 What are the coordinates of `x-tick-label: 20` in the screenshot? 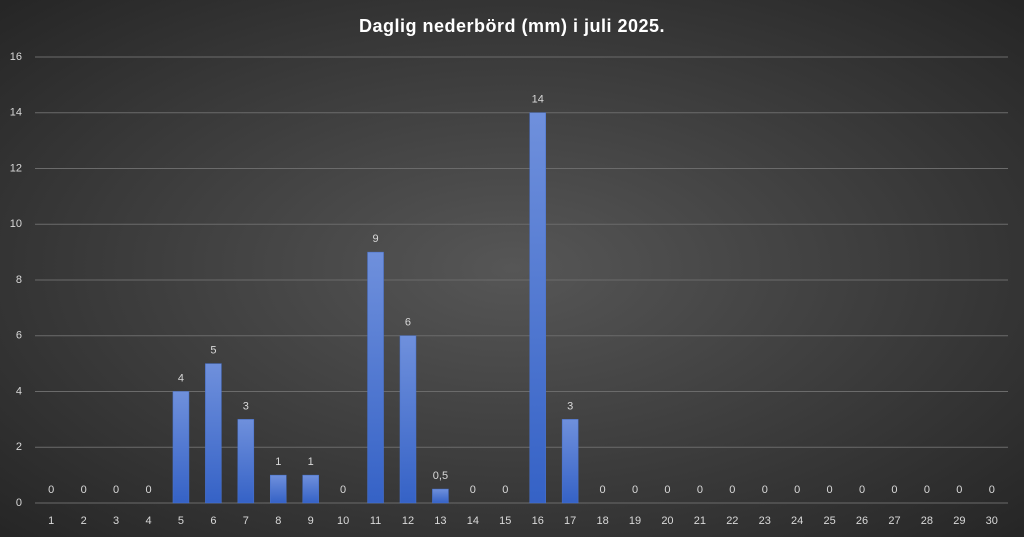 It's located at (667, 521).